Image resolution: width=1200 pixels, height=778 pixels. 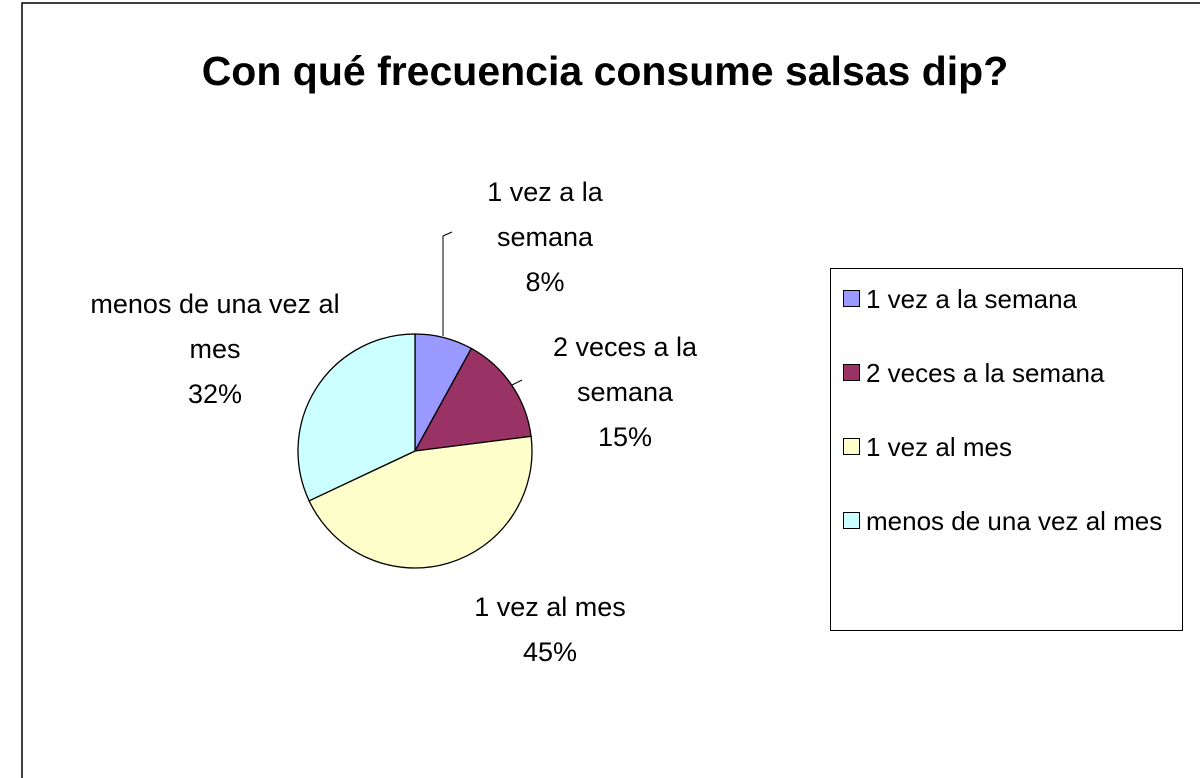 What do you see at coordinates (215, 326) in the screenshot?
I see `data-label-category: menos de una vez al mes` at bounding box center [215, 326].